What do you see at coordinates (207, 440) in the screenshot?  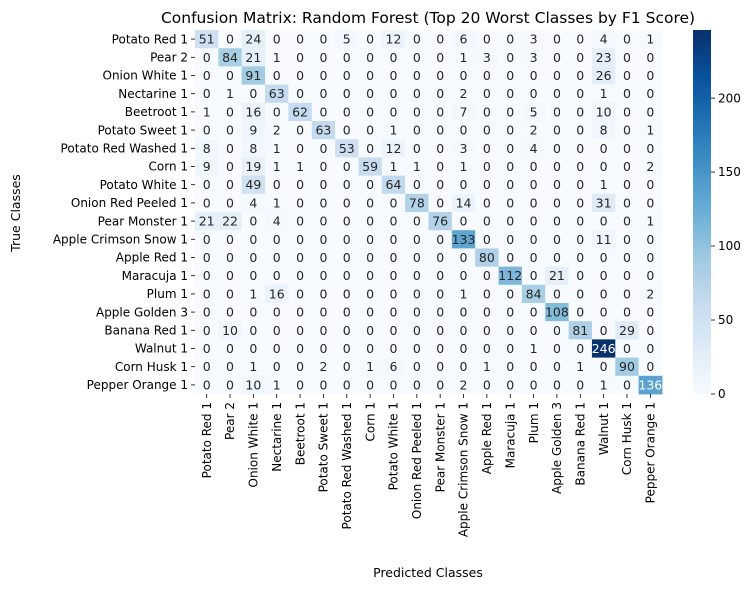 I see `x-tick-label: Potato Red 1` at bounding box center [207, 440].